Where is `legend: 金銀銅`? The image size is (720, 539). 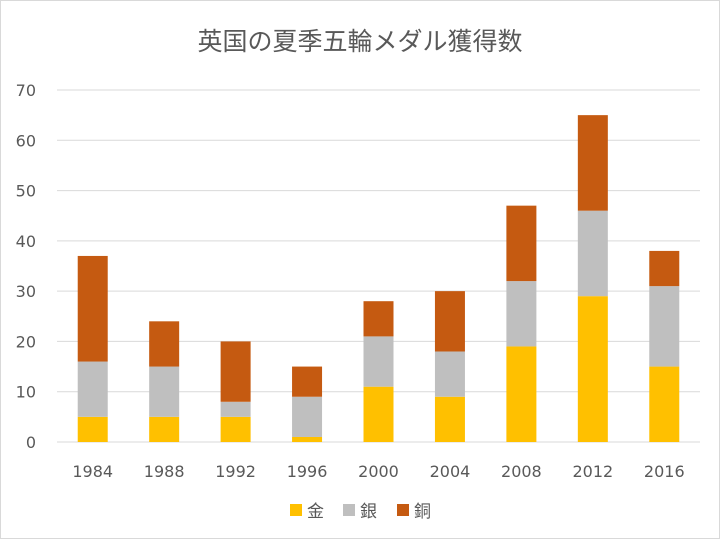
legend: 金銀銅 is located at coordinates (360, 512).